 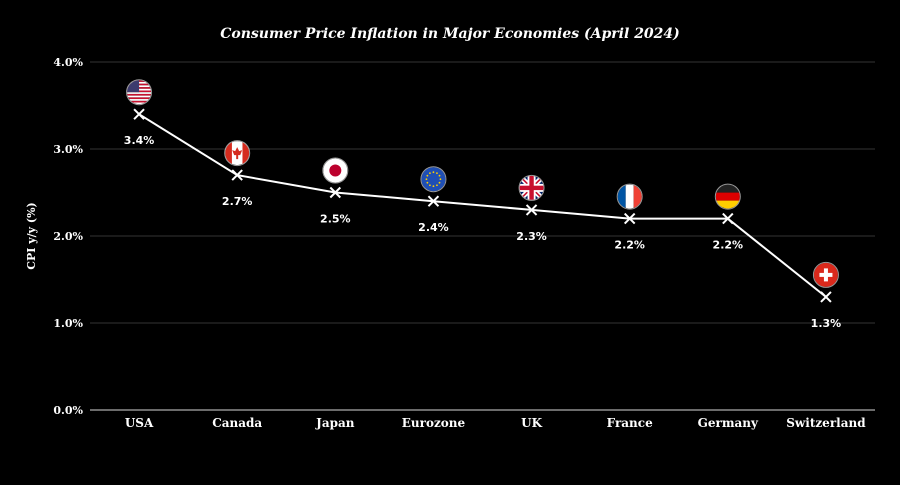 I want to click on y-tick-label: 2.0%, so click(x=68, y=236).